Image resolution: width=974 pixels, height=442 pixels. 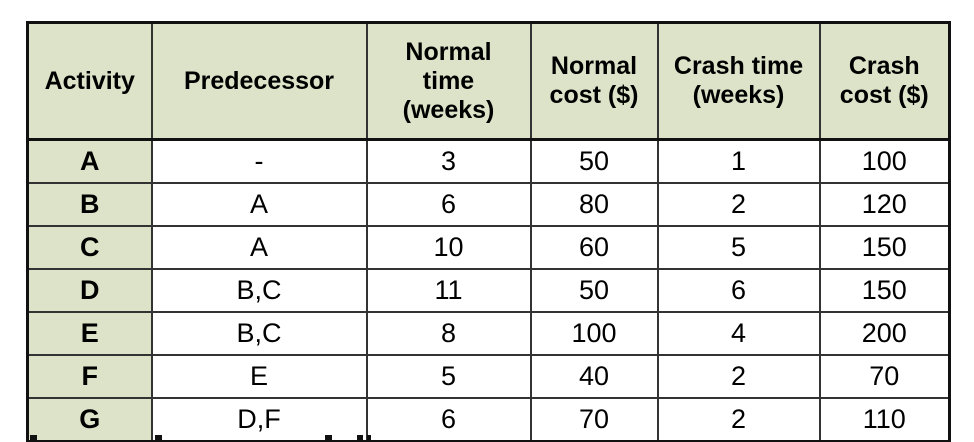 What do you see at coordinates (594, 376) in the screenshot?
I see `cell-normal-cost: 40` at bounding box center [594, 376].